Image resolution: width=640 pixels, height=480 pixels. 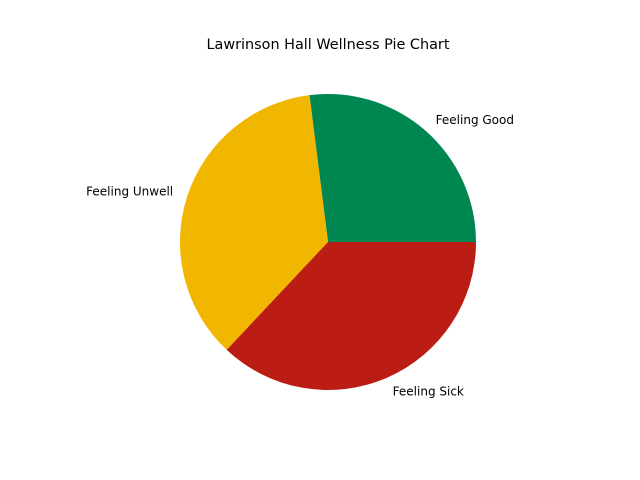 What do you see at coordinates (475, 120) in the screenshot?
I see `pie-label-feeling-good: Feeling Good` at bounding box center [475, 120].